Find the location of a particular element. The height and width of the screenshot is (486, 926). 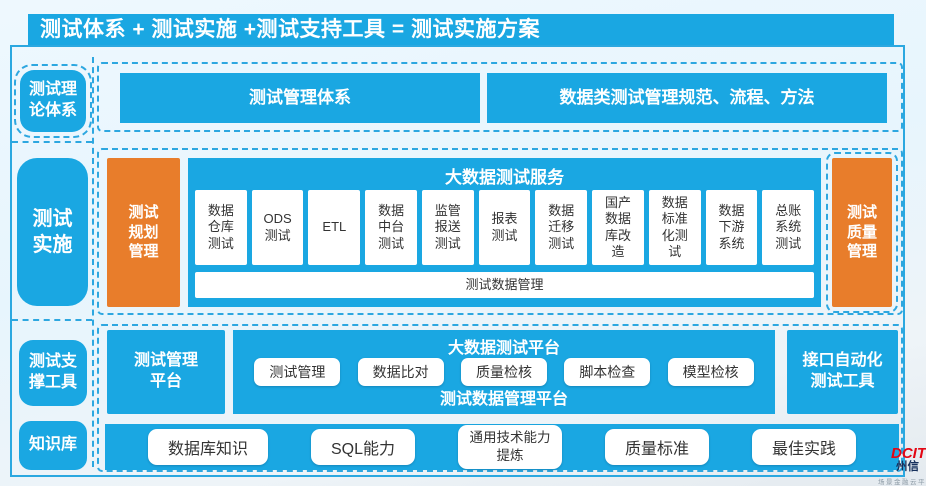

theory-section-container is located at coordinates (500, 97).